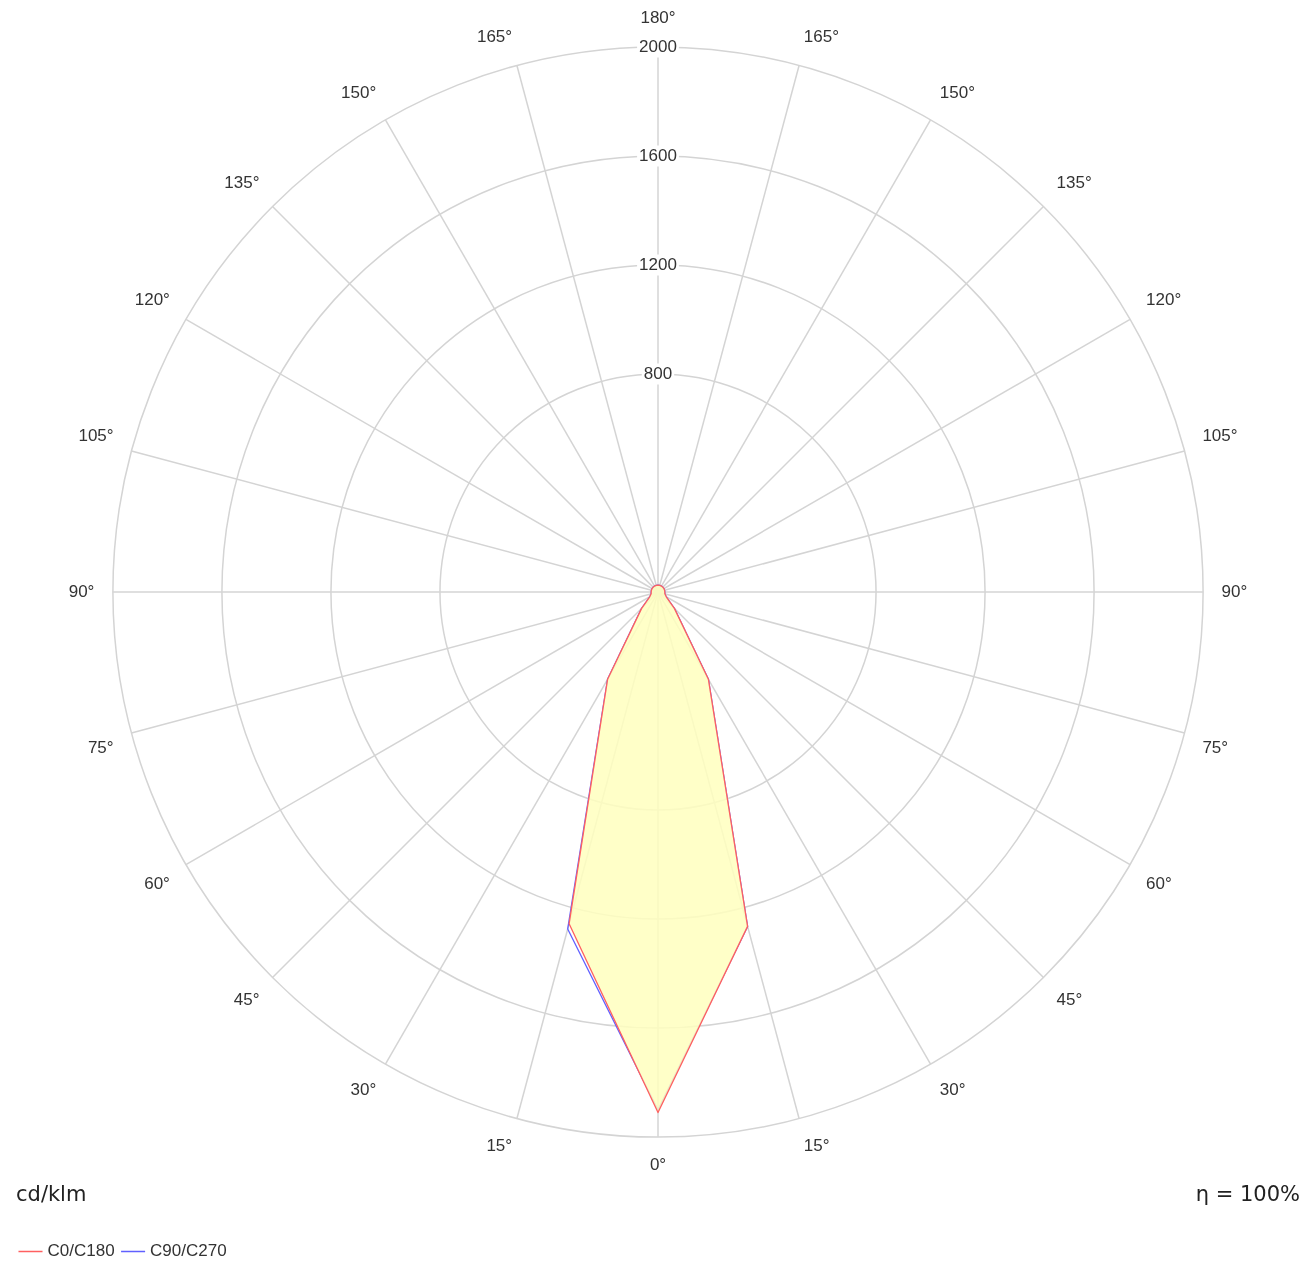 Image resolution: width=1316 pixels, height=1280 pixels. What do you see at coordinates (1247, 1193) in the screenshot?
I see `text: η = 100%` at bounding box center [1247, 1193].